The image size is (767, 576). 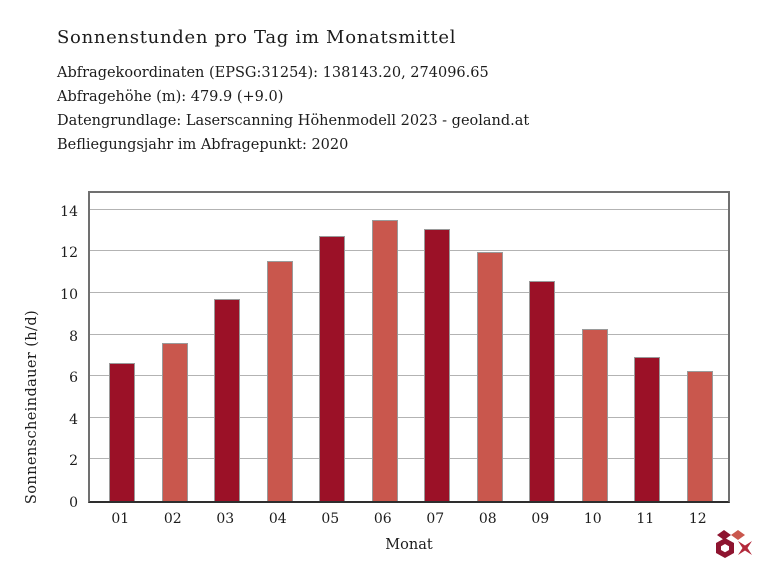 What do you see at coordinates (73, 336) in the screenshot?
I see `y-tick-8: 8` at bounding box center [73, 336].